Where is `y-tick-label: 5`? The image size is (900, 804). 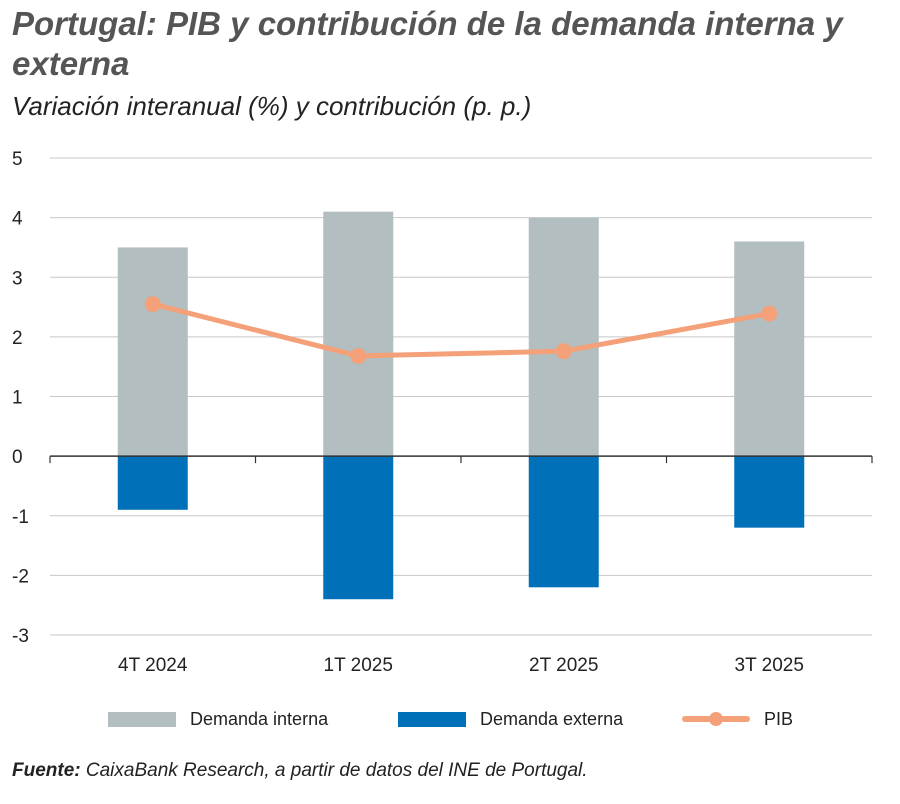 y-tick-label: 5 is located at coordinates (17, 159).